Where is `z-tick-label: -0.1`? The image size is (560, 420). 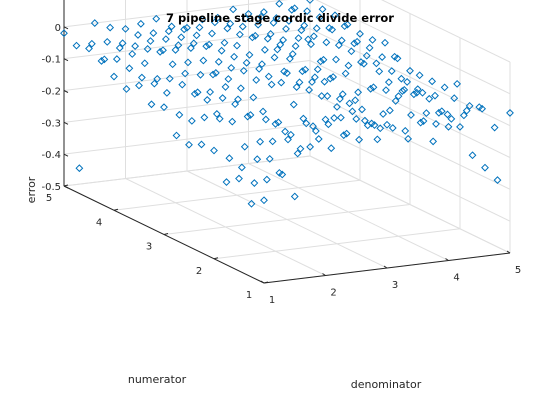 z-tick-label: -0.1 is located at coordinates (51, 60).